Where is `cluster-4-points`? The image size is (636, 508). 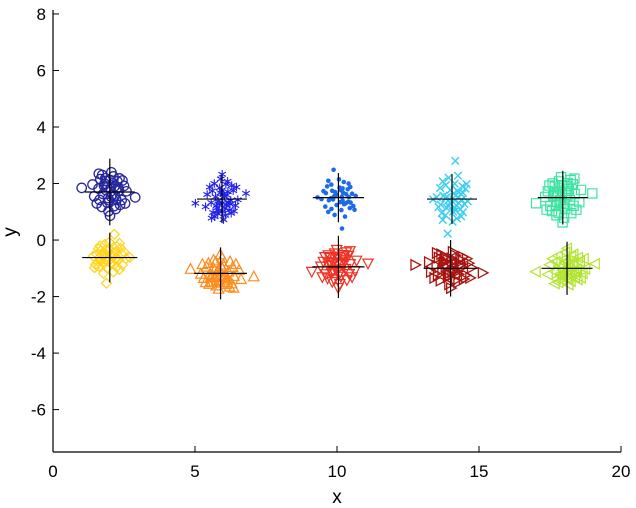
cluster-4-points is located at coordinates (222, 270).